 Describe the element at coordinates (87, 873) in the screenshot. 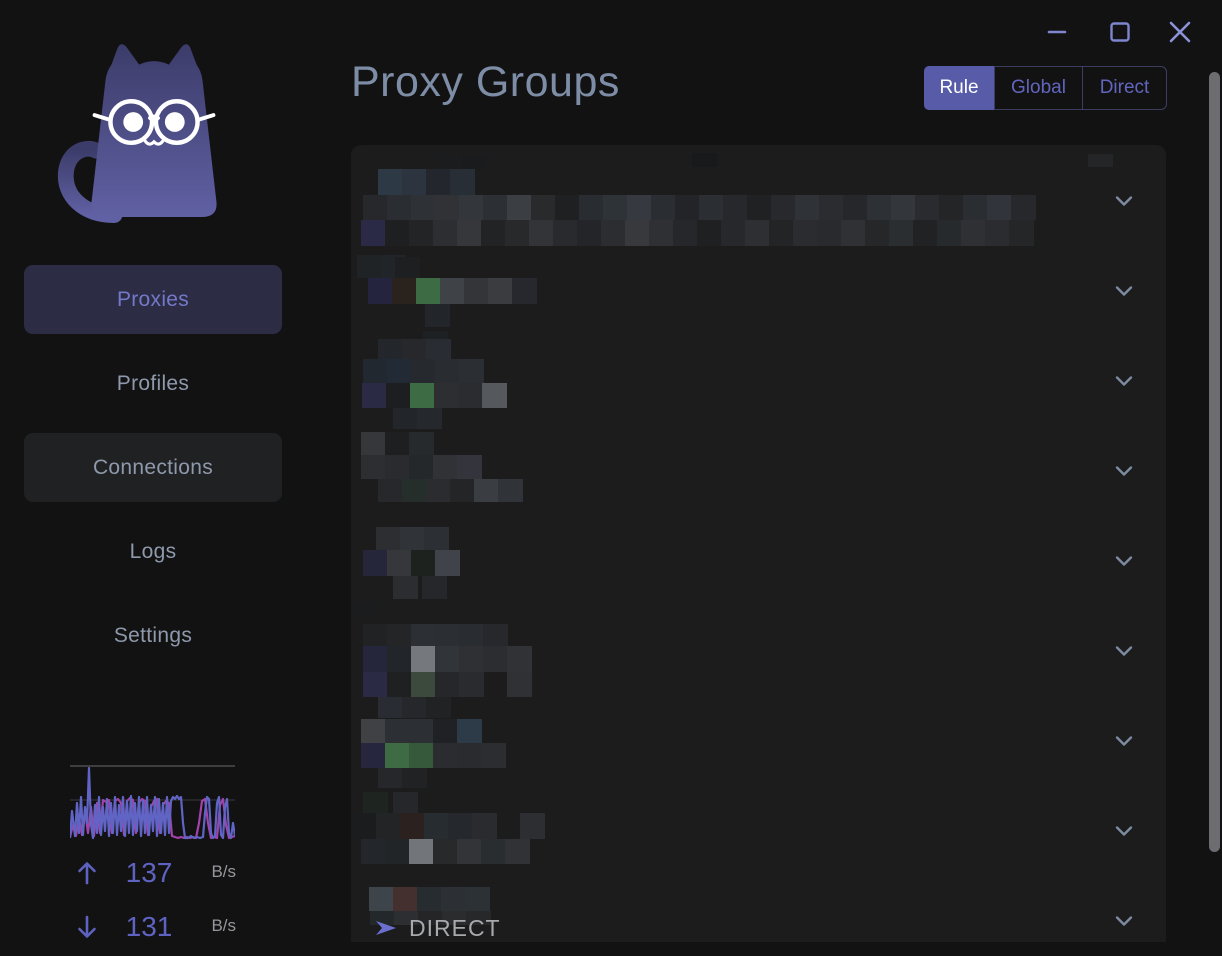

I see `up-arrow-icon` at that location.